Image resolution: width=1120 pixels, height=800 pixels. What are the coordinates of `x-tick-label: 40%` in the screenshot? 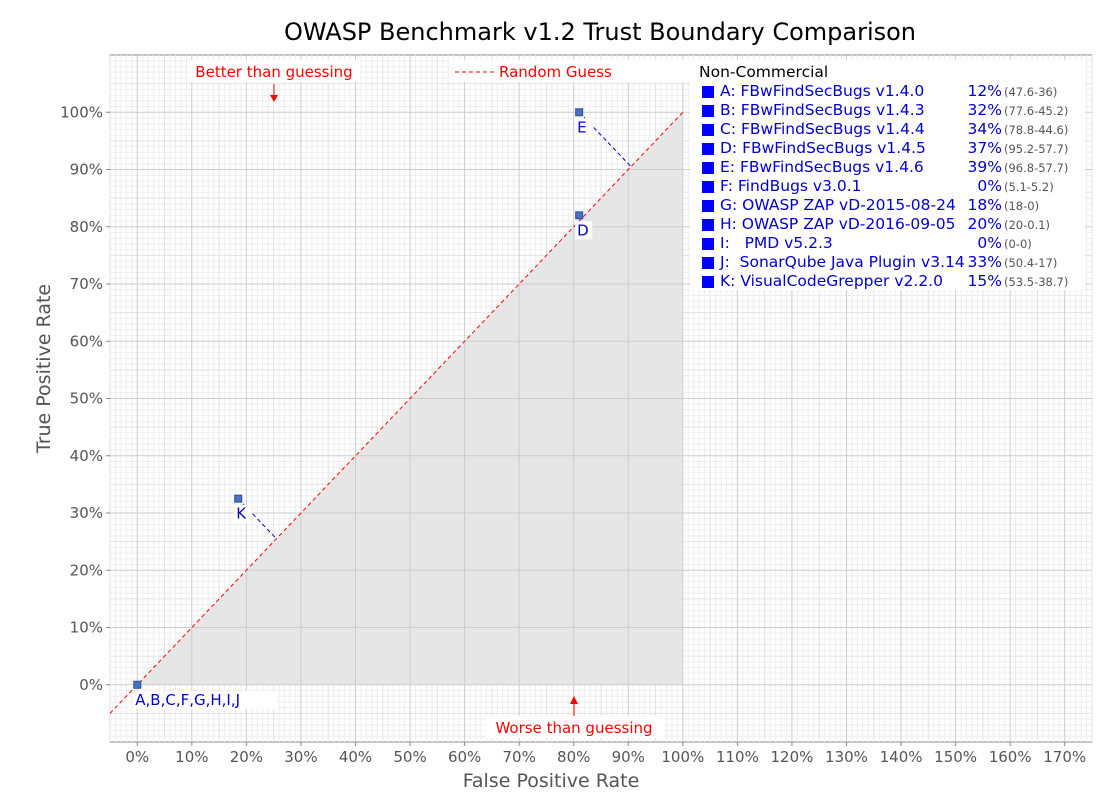 It's located at (355, 757).